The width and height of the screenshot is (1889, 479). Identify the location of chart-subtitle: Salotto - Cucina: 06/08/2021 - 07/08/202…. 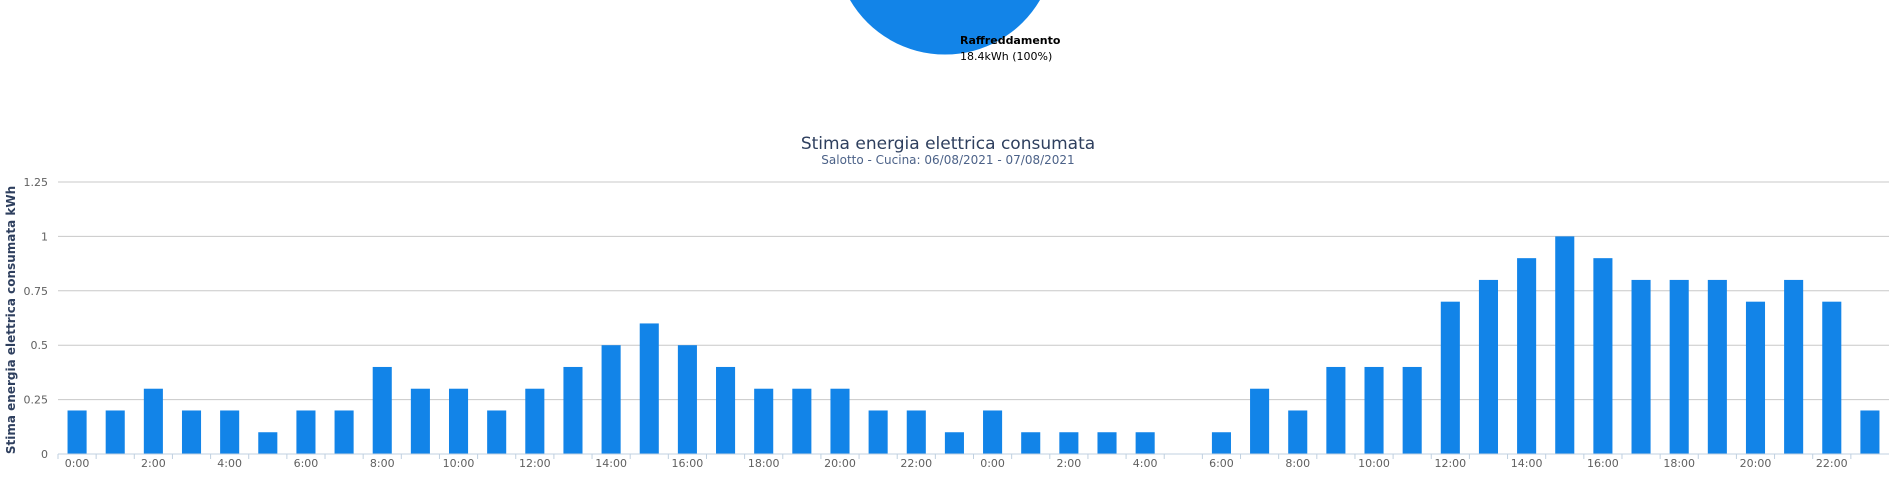
(947, 160).